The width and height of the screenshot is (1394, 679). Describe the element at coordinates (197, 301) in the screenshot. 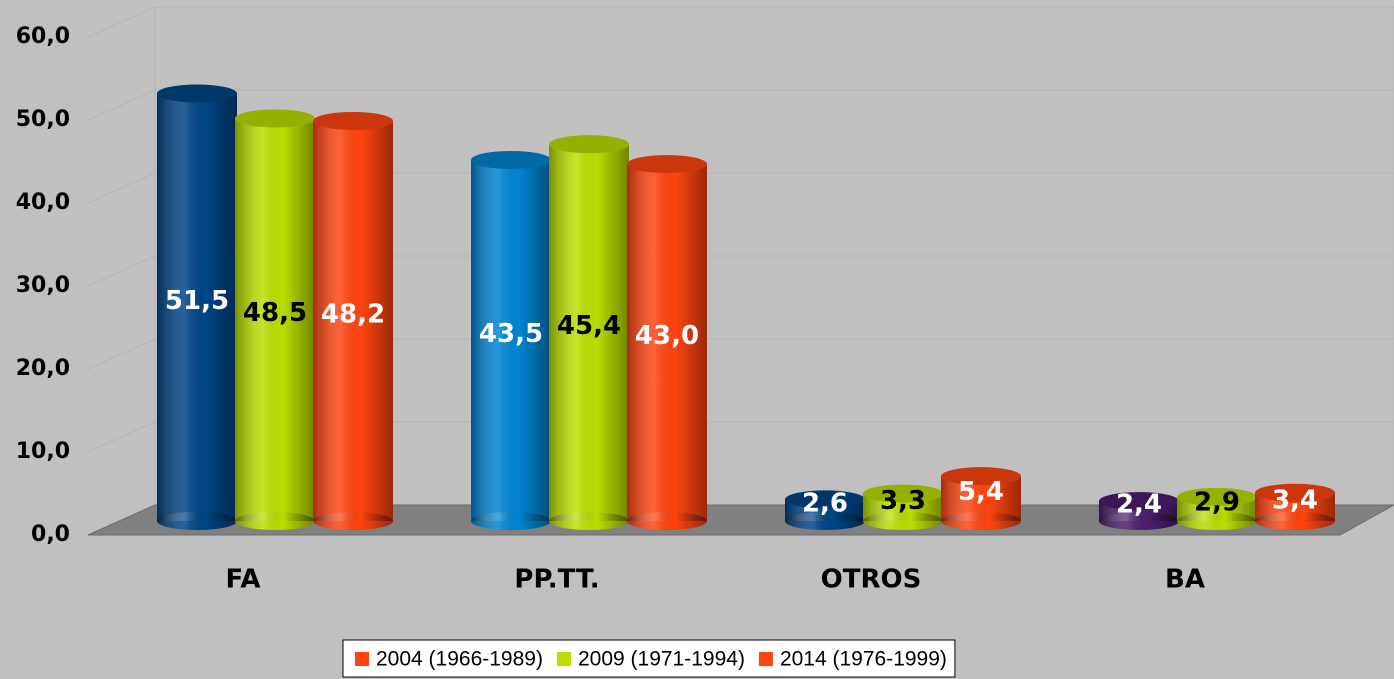

I see `value-label: 51,5` at that location.